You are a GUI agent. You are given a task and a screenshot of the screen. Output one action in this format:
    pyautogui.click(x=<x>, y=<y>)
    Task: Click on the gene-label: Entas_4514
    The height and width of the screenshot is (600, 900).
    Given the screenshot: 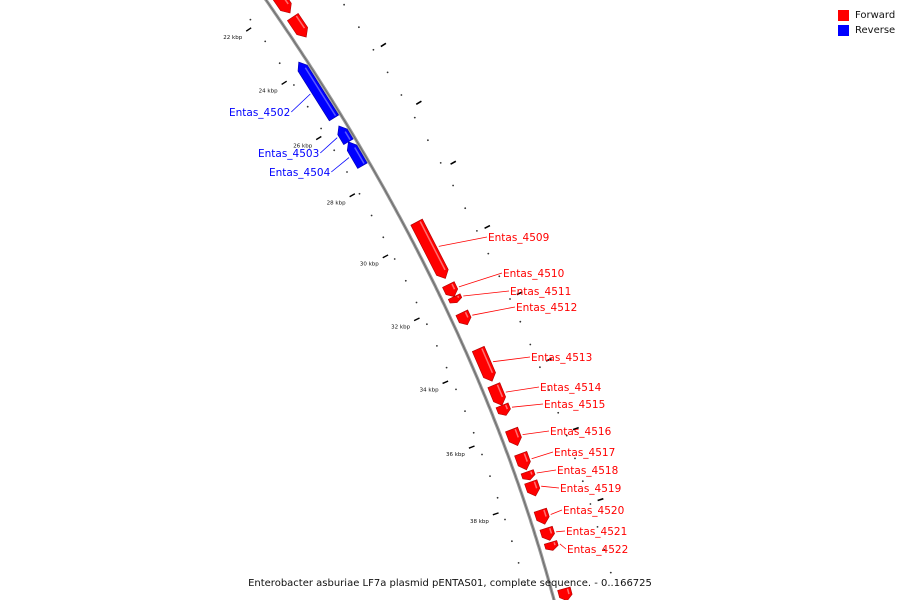 What is the action you would take?
    pyautogui.click(x=571, y=388)
    